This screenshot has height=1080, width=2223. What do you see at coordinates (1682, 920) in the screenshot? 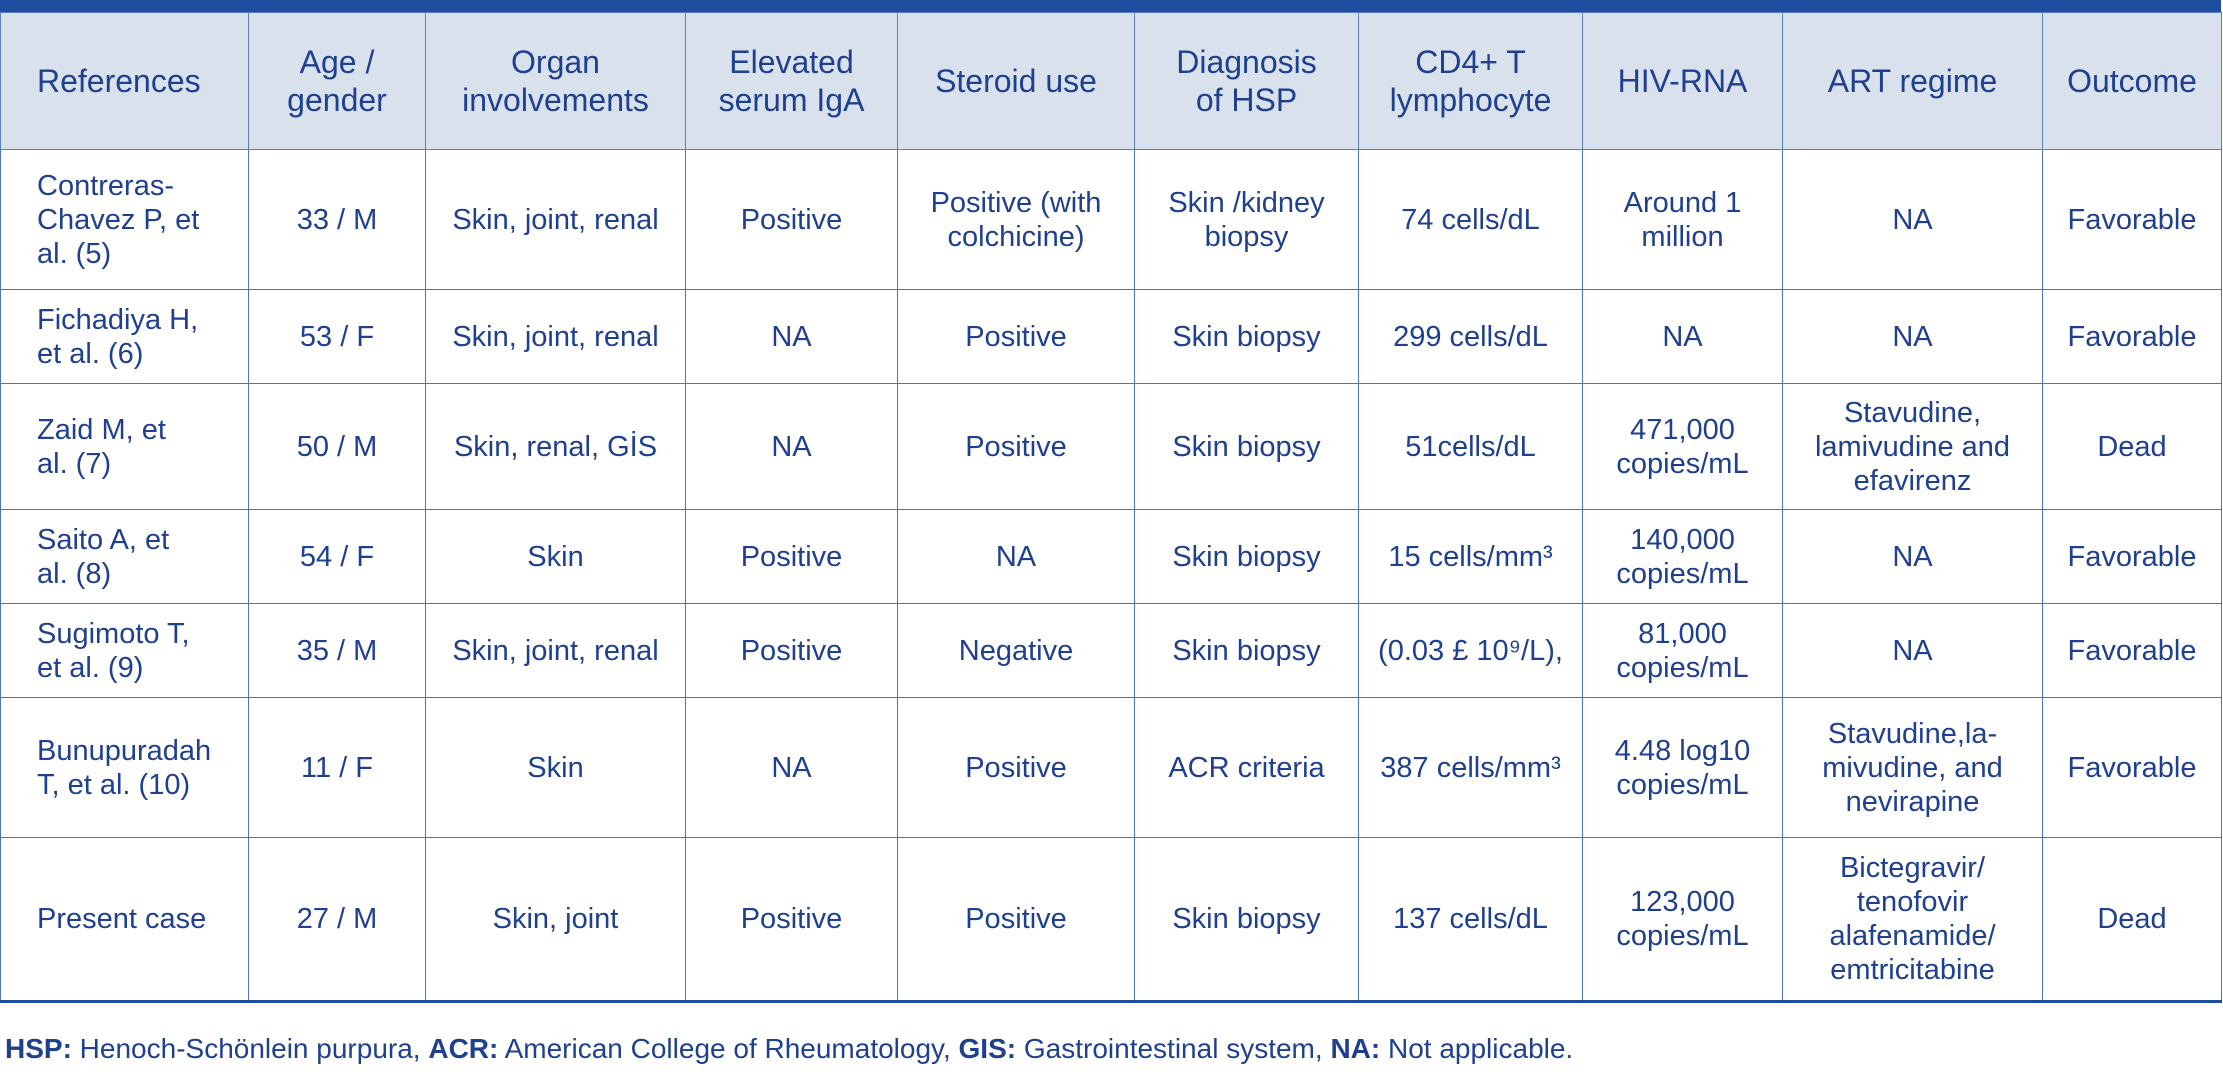
I see `table-cell: 123,000 copies/mL` at bounding box center [1682, 920].